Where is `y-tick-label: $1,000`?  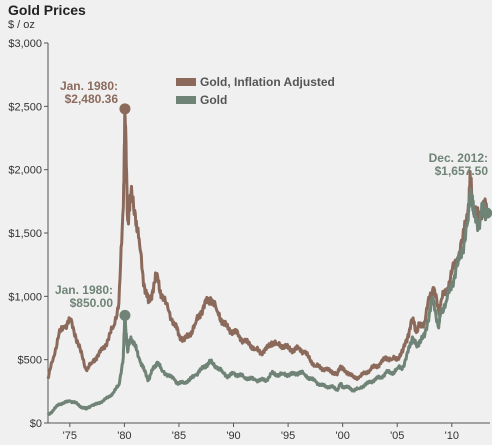
y-tick-label: $1,000 is located at coordinates (25, 297).